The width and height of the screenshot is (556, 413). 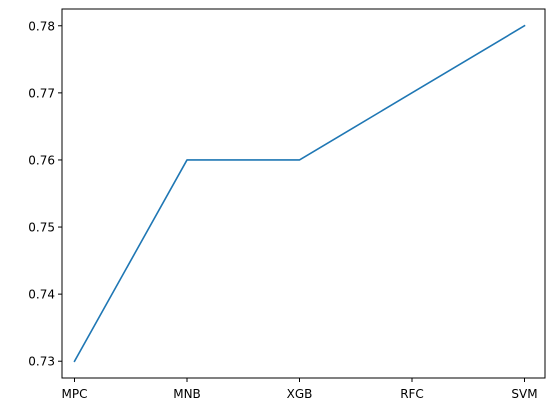 I want to click on x-tick-label: SVM, so click(x=524, y=394).